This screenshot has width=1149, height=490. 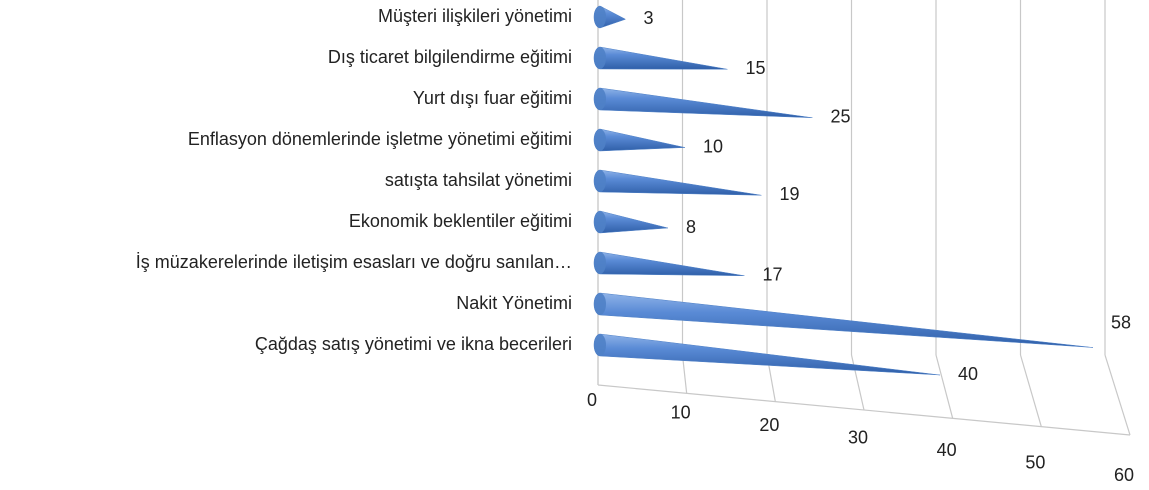 I want to click on category-label: Nakit Yönetimi, so click(x=514, y=303).